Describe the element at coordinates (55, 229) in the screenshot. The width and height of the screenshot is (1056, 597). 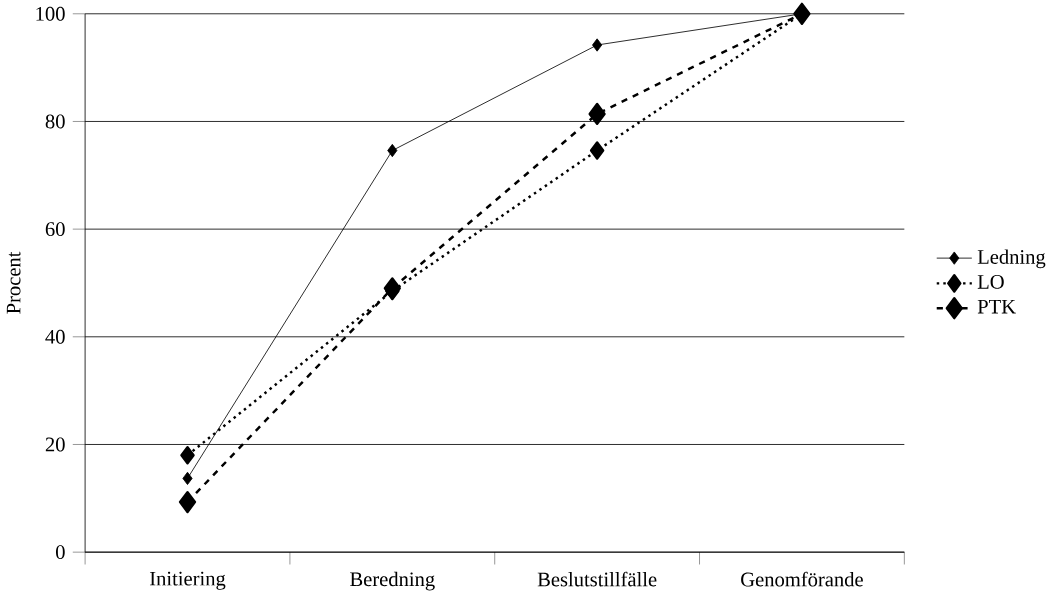
I see `y-tick-label: 60` at that location.